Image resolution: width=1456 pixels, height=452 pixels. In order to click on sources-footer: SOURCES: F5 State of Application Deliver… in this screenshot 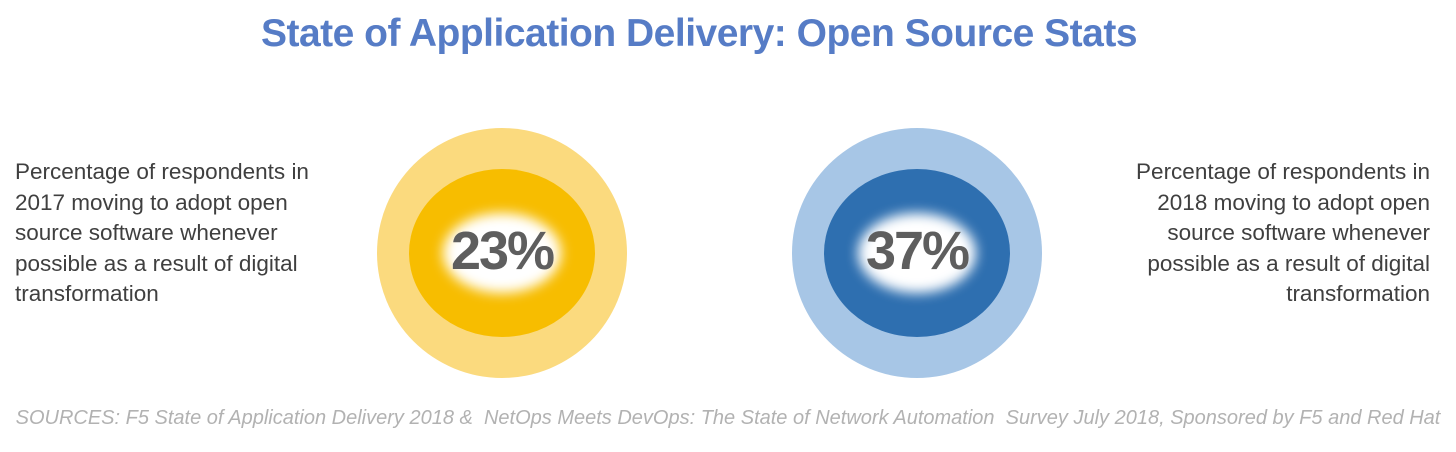, I will do `click(728, 418)`.